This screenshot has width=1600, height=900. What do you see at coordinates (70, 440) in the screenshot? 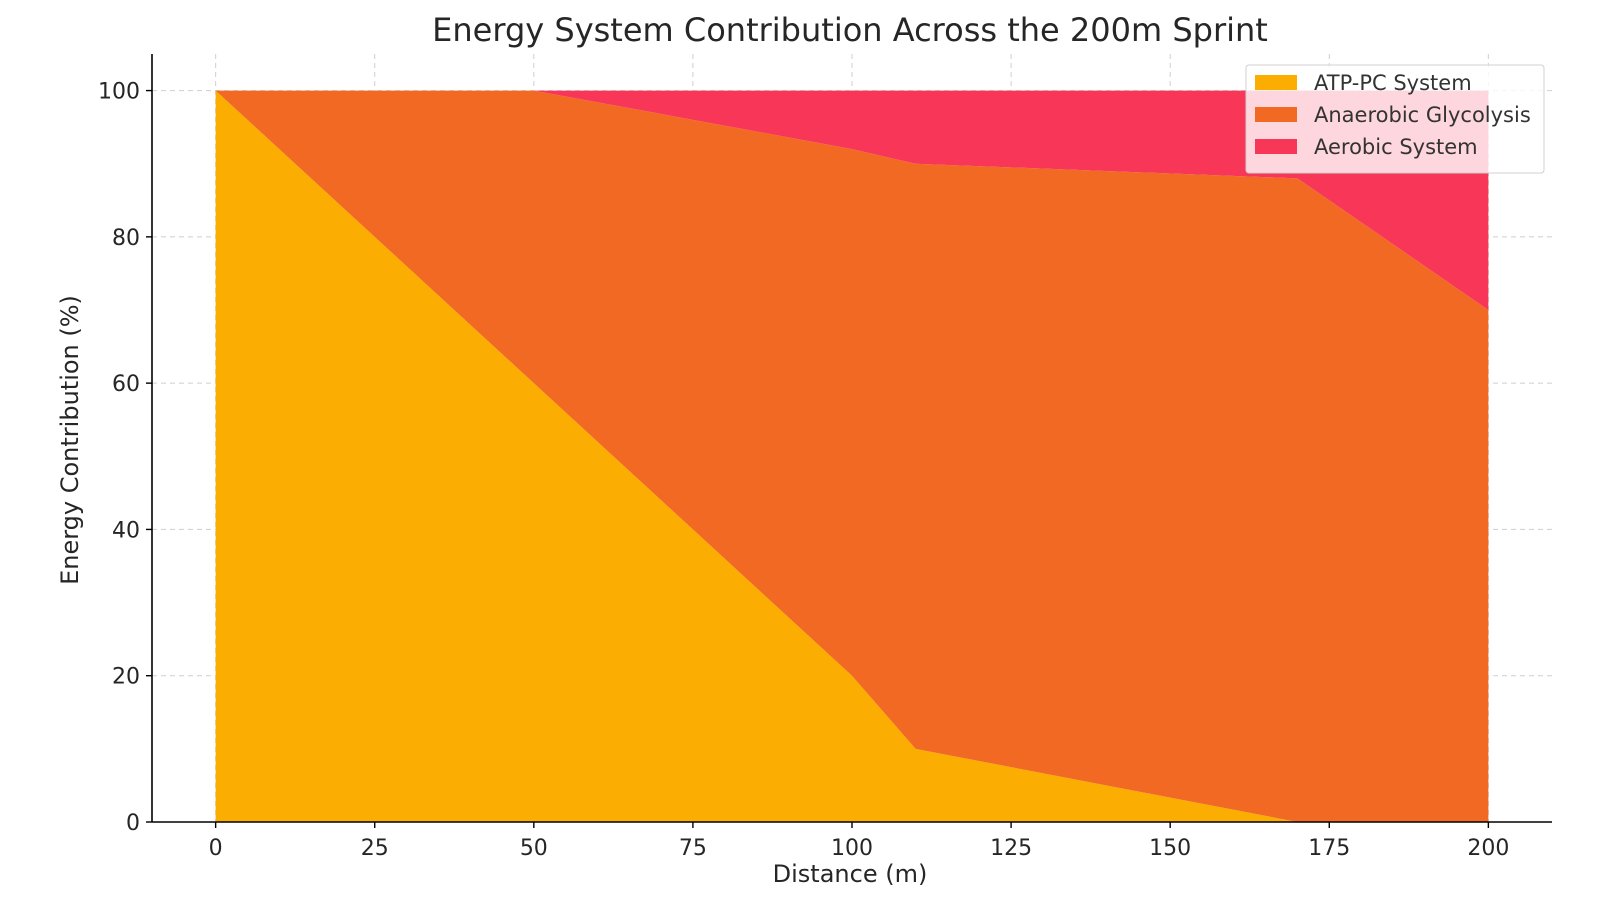
I see `y-axis-label: Energy Contribution (%)` at bounding box center [70, 440].